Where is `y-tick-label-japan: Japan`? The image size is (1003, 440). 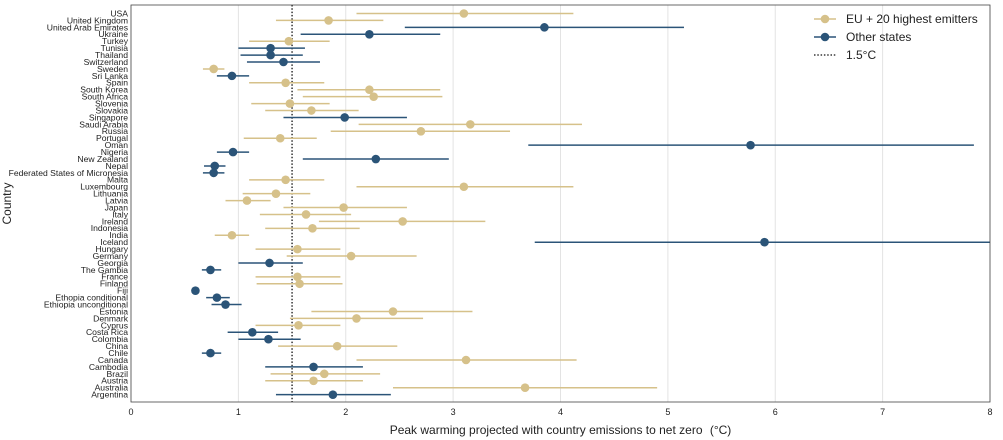
y-tick-label-japan: Japan is located at coordinates (117, 207).